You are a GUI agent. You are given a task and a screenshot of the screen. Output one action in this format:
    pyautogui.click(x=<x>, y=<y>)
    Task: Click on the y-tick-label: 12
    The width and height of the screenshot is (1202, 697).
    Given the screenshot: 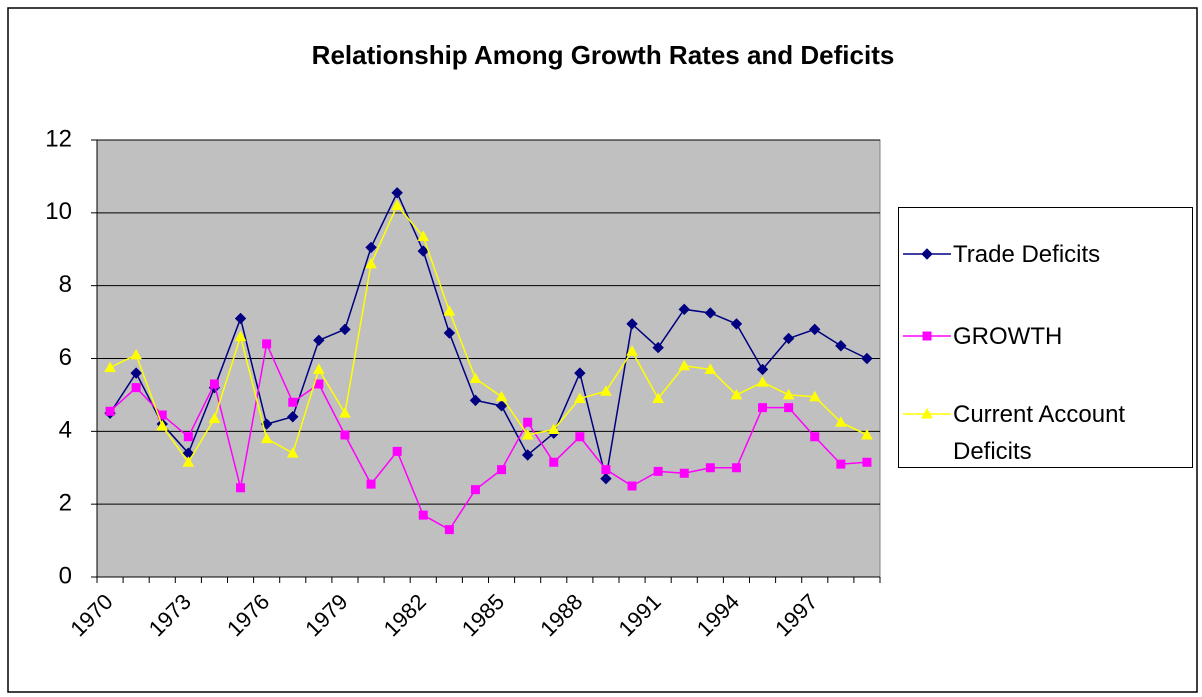 What is the action you would take?
    pyautogui.click(x=58, y=138)
    